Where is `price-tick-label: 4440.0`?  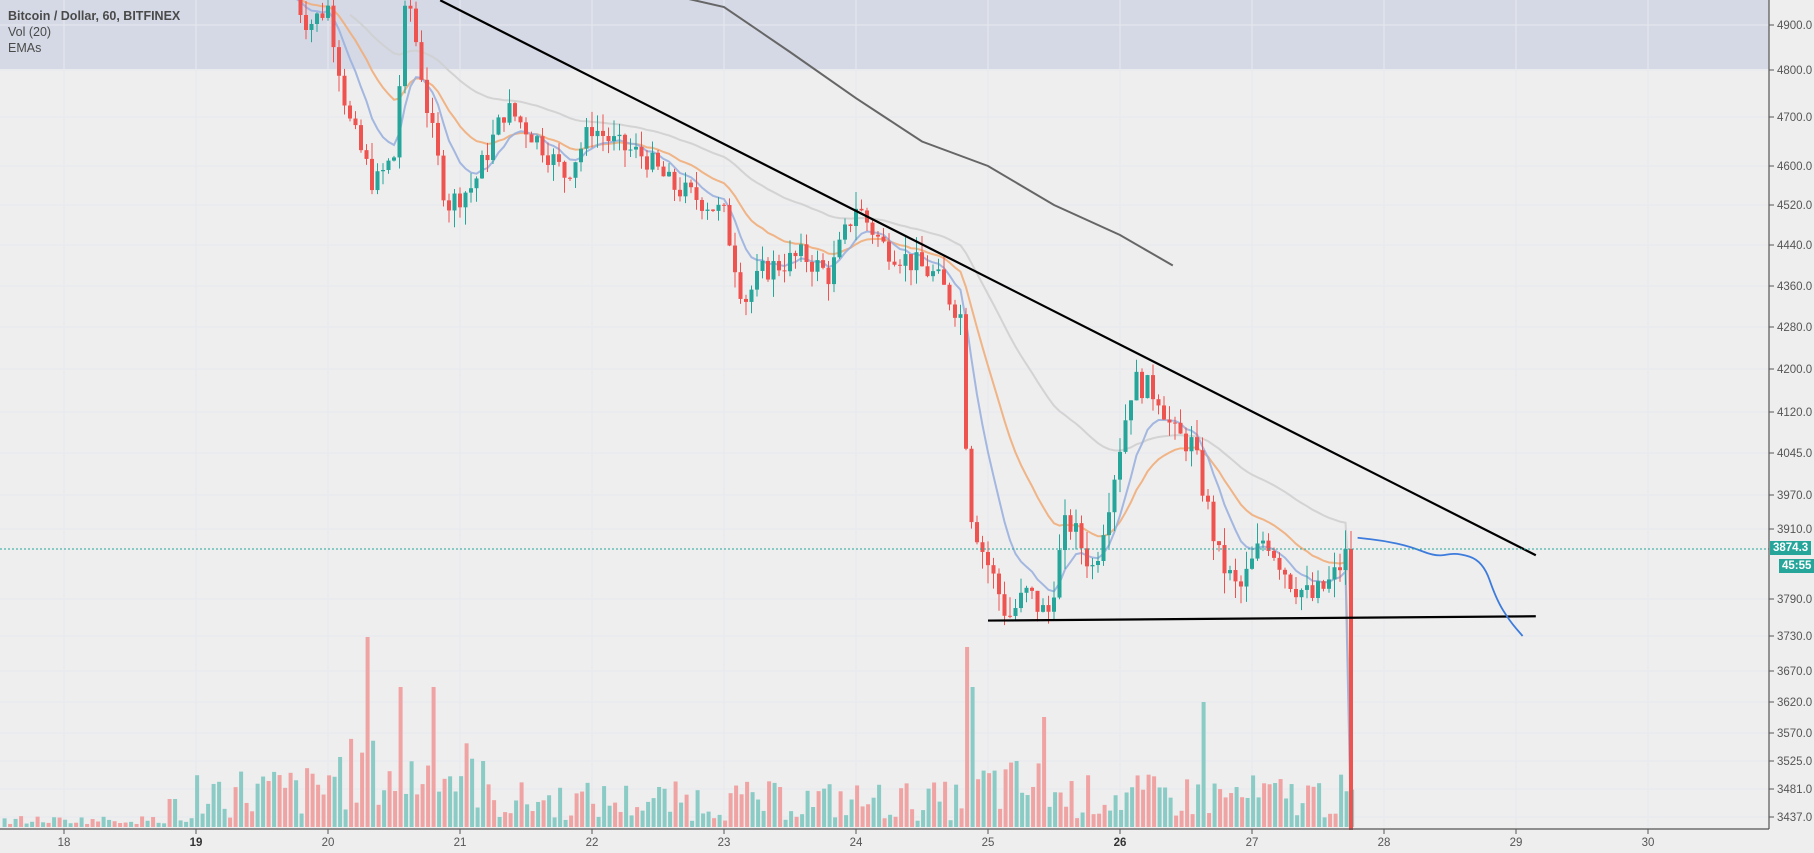
price-tick-label: 4440.0 is located at coordinates (1794, 246).